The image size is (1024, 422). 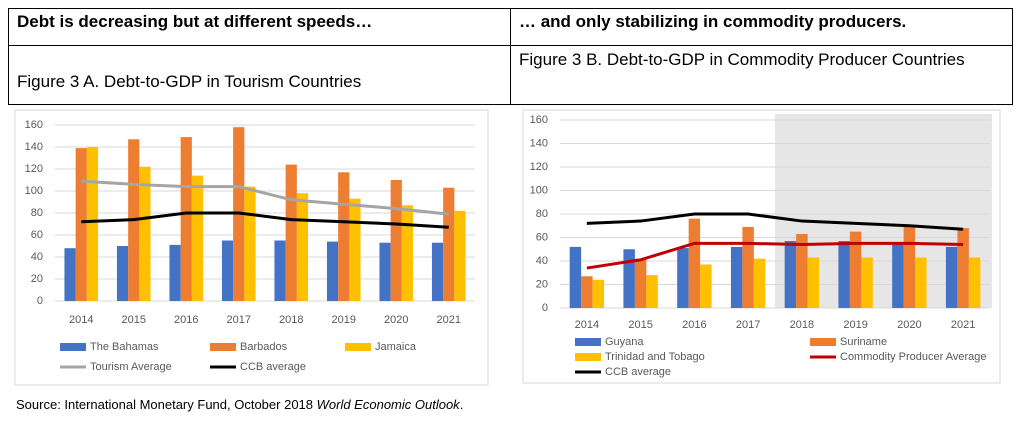 I want to click on y-tick-label: 160, so click(x=539, y=120).